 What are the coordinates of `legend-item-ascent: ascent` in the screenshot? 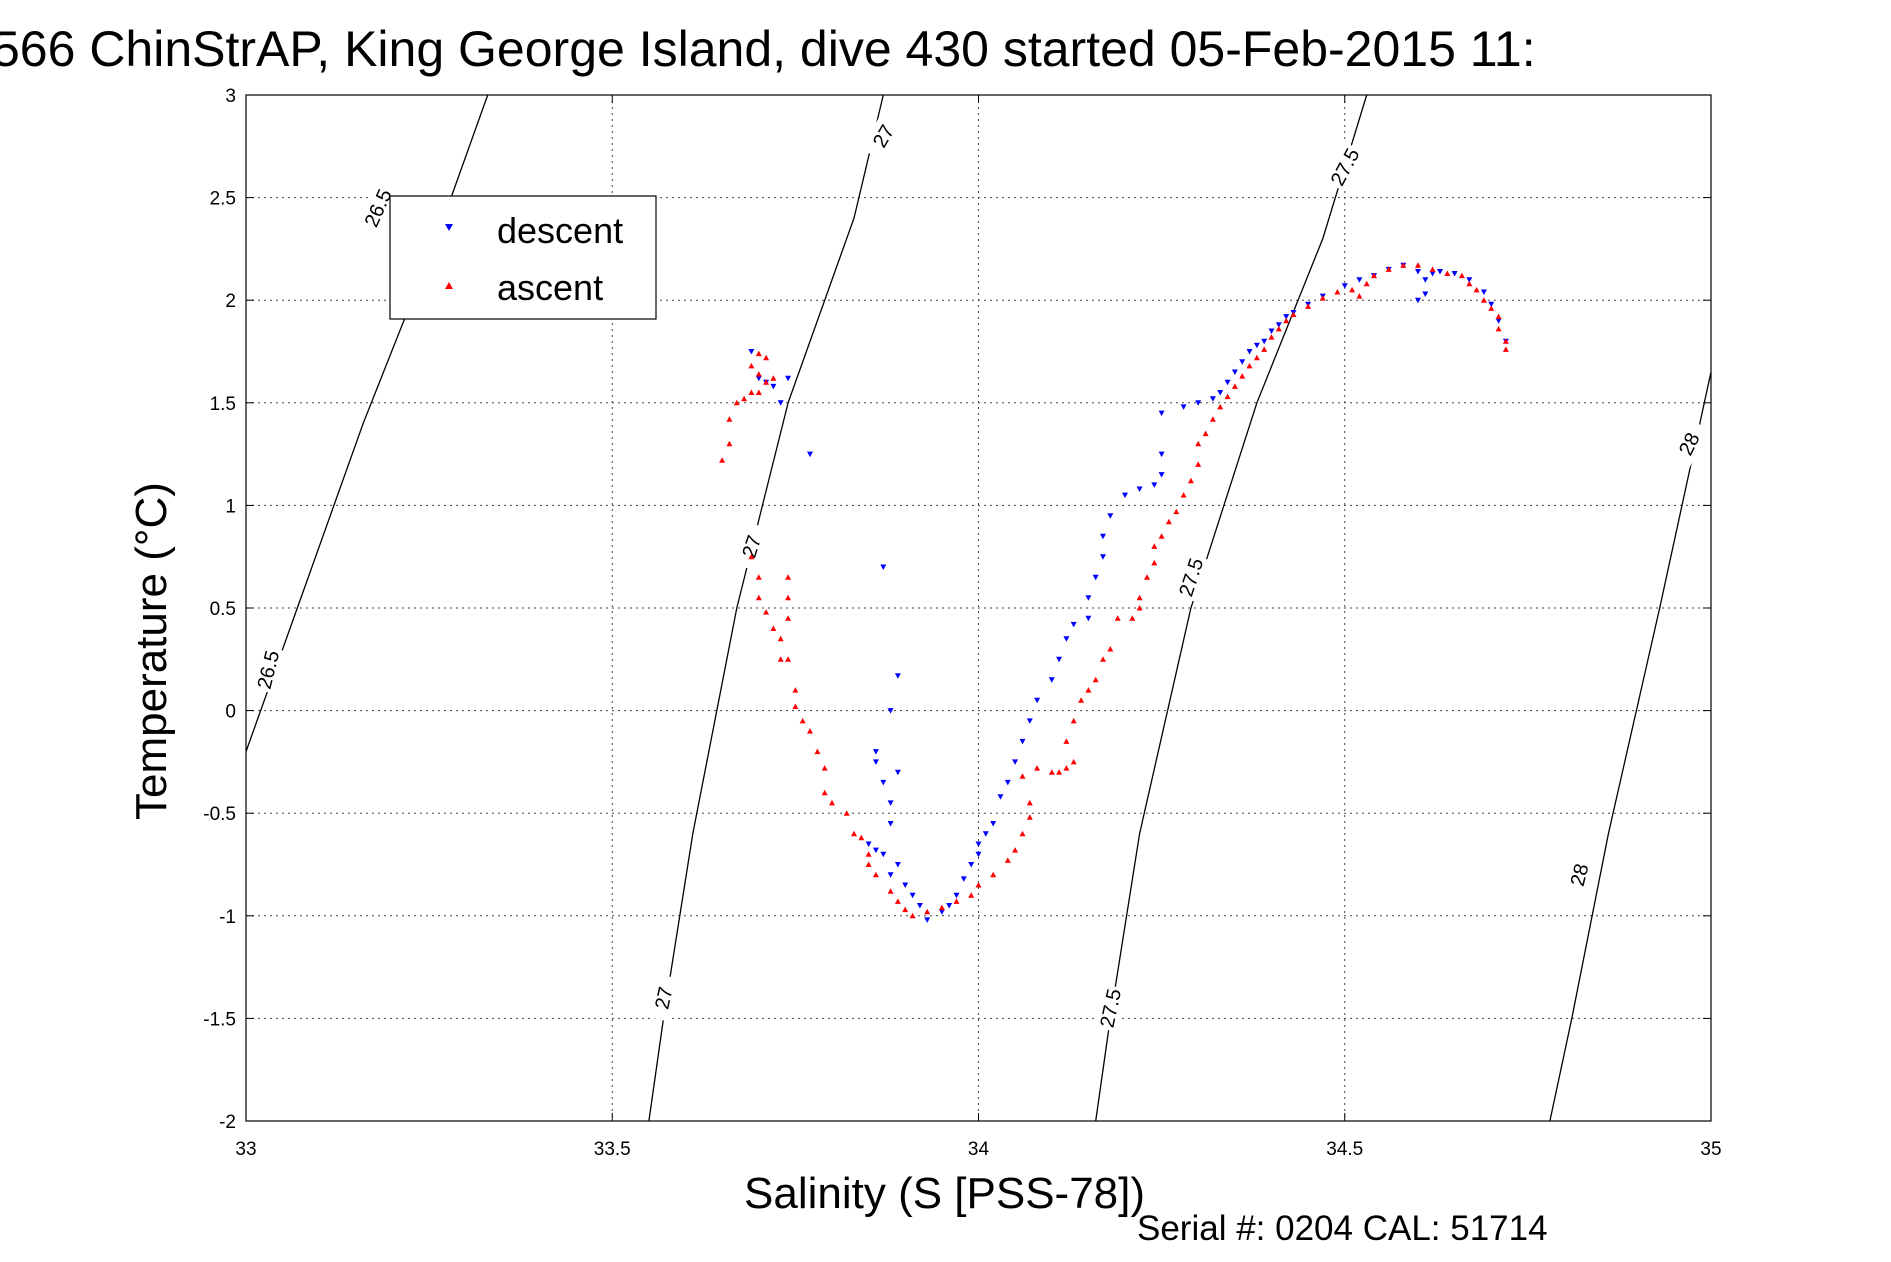 It's located at (524, 287).